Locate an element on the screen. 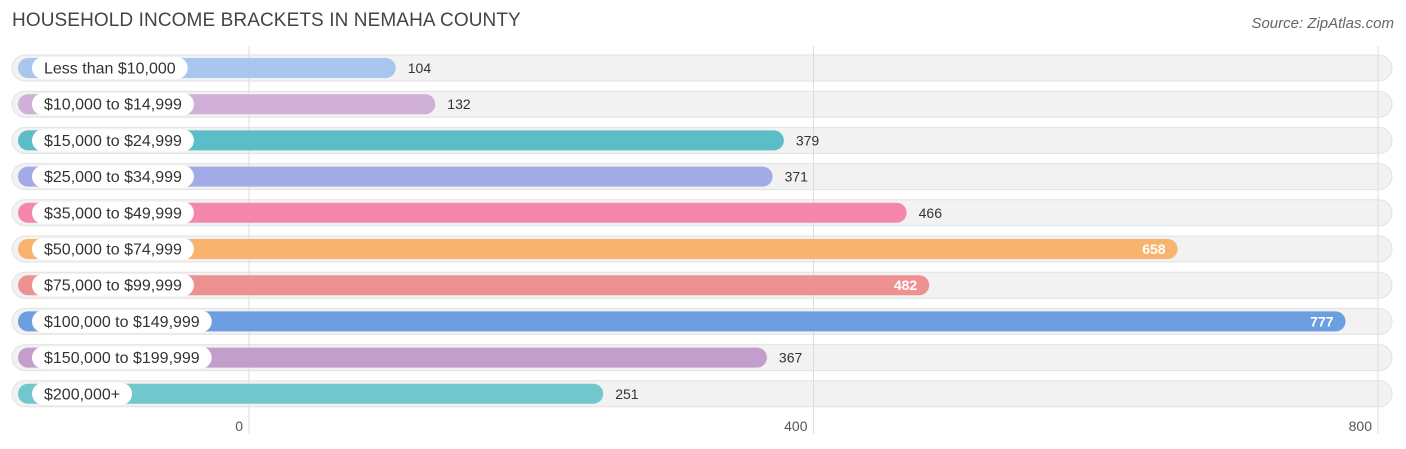  value-label: 367 is located at coordinates (791, 358).